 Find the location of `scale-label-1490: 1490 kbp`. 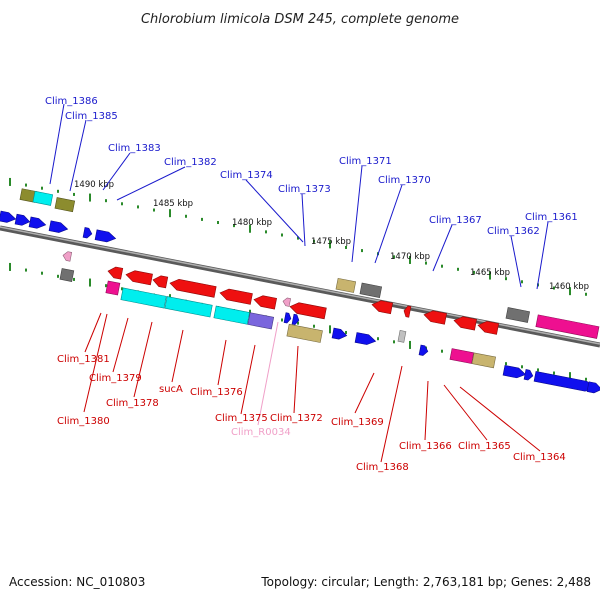

scale-label-1490: 1490 kbp is located at coordinates (94, 185).